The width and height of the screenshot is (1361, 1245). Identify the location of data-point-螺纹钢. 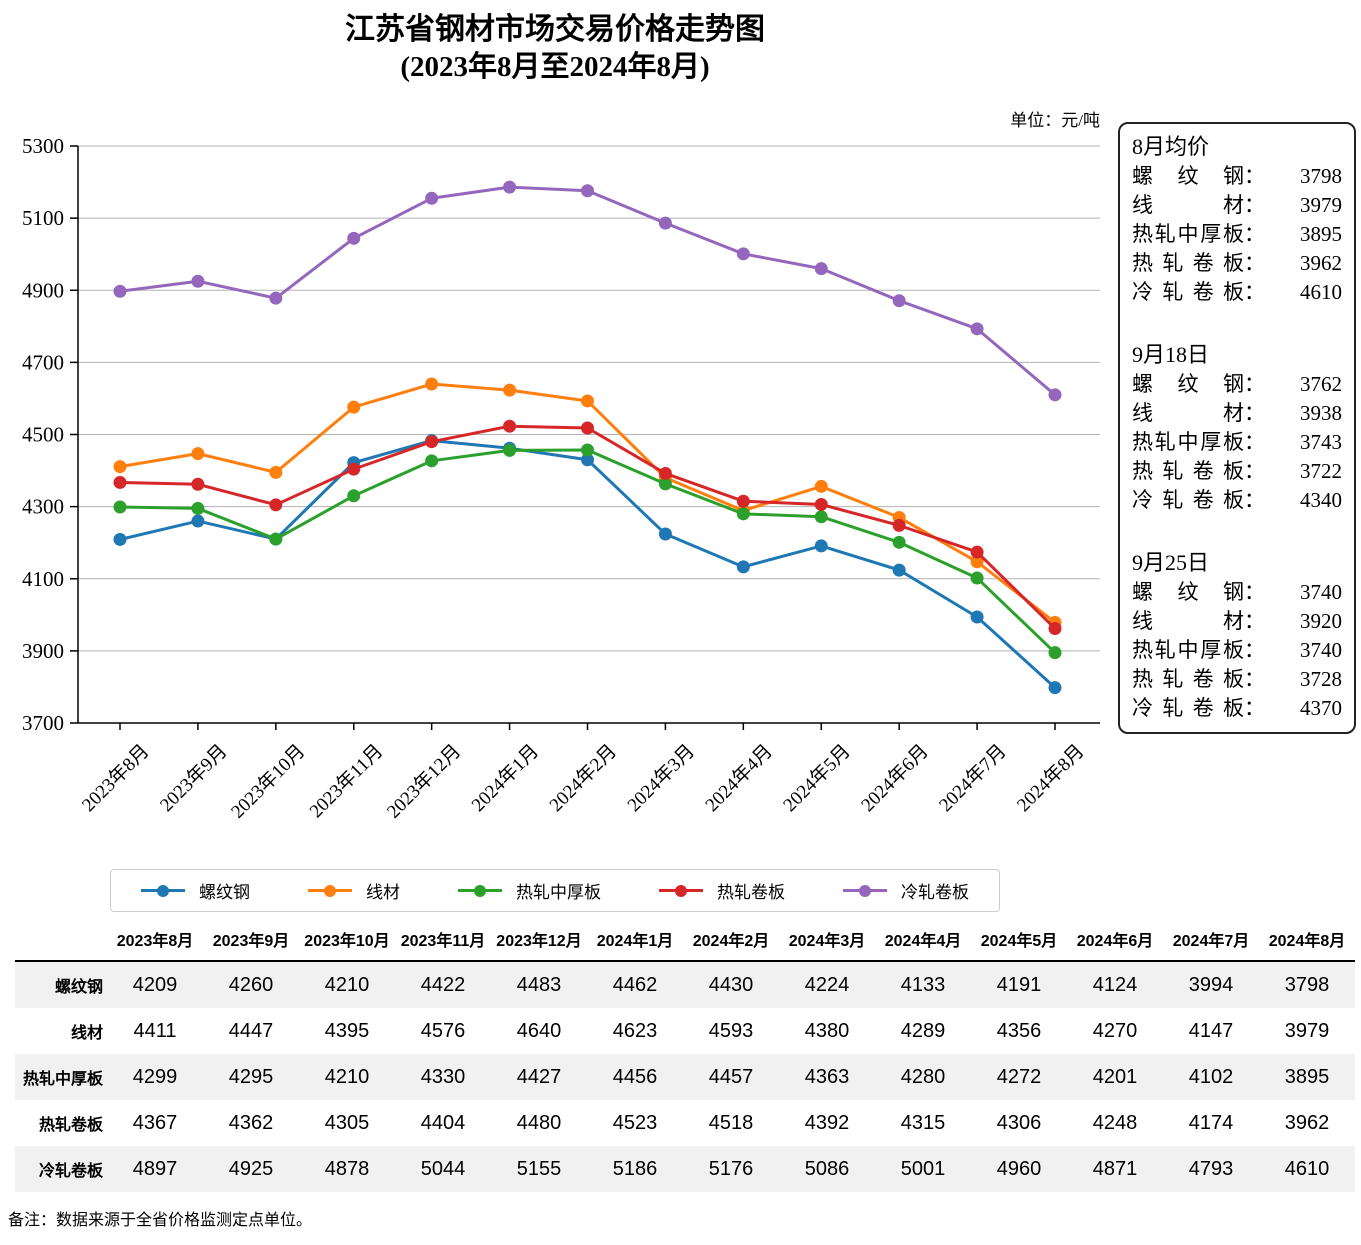
(821, 546).